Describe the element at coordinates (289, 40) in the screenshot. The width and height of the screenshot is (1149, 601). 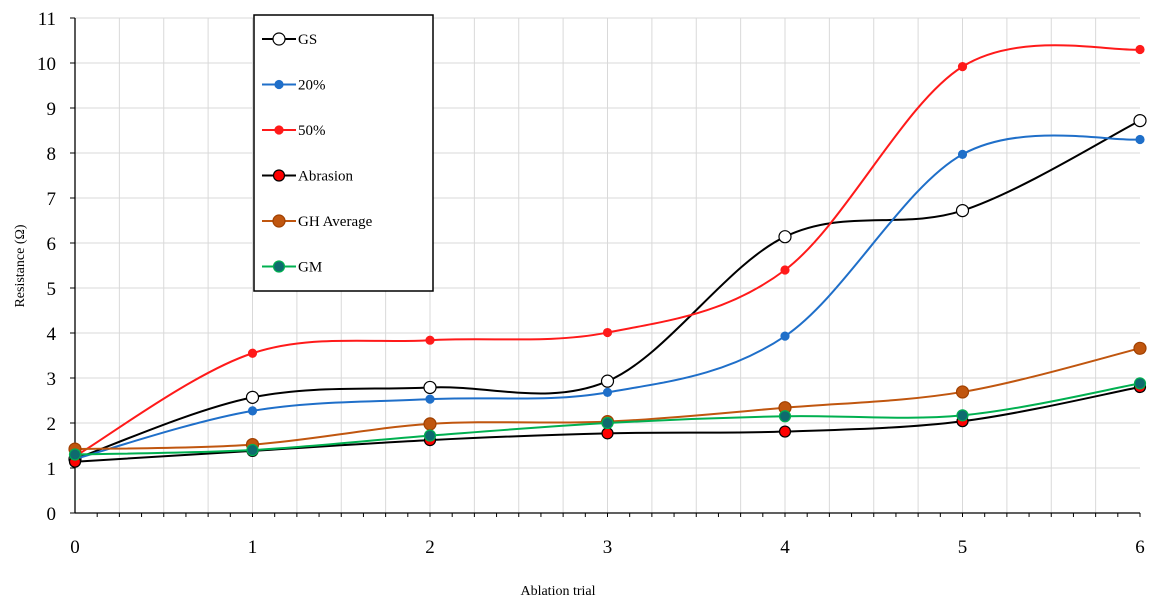
I see `legend-item: GS` at that location.